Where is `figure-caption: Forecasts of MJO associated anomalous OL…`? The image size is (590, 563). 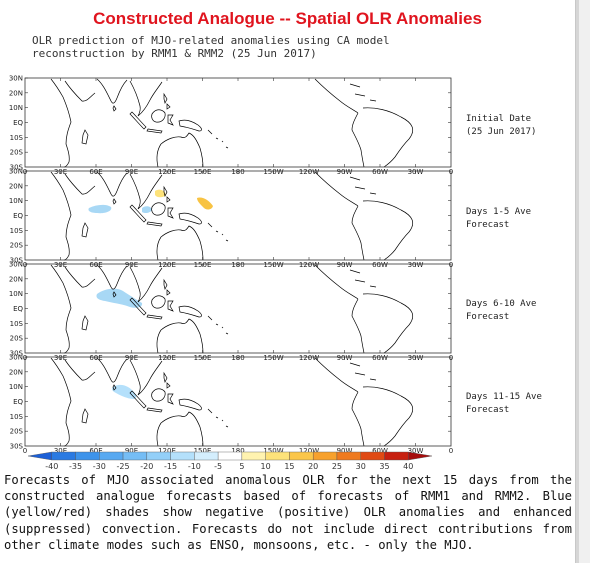
figure-caption: Forecasts of MJO associated anomalous OL… is located at coordinates (288, 512).